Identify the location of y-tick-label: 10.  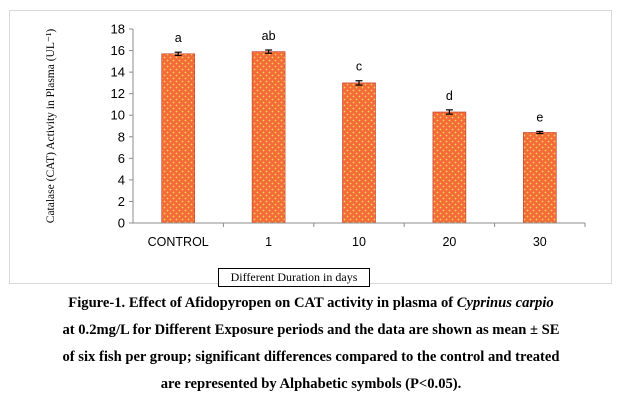
(118, 115).